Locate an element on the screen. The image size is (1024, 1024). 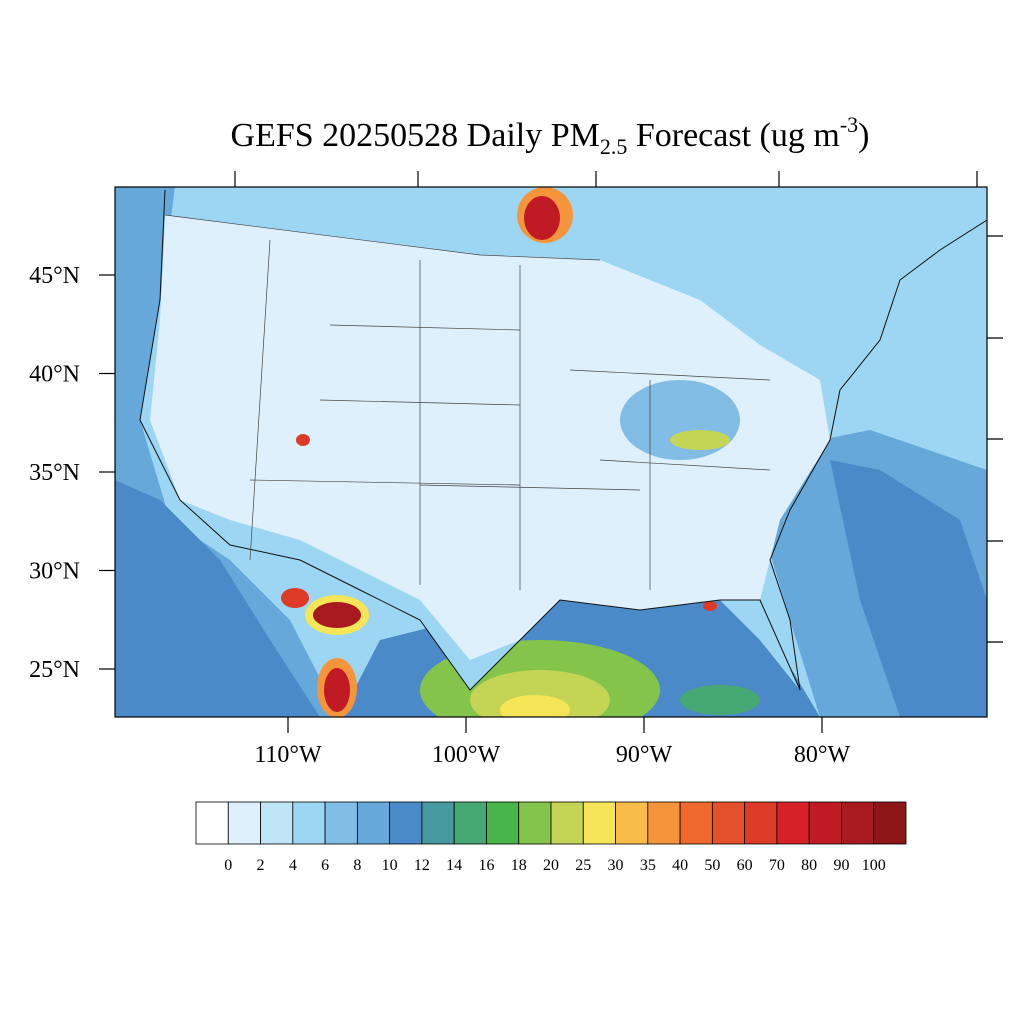
colorbar-label: 20 is located at coordinates (551, 865).